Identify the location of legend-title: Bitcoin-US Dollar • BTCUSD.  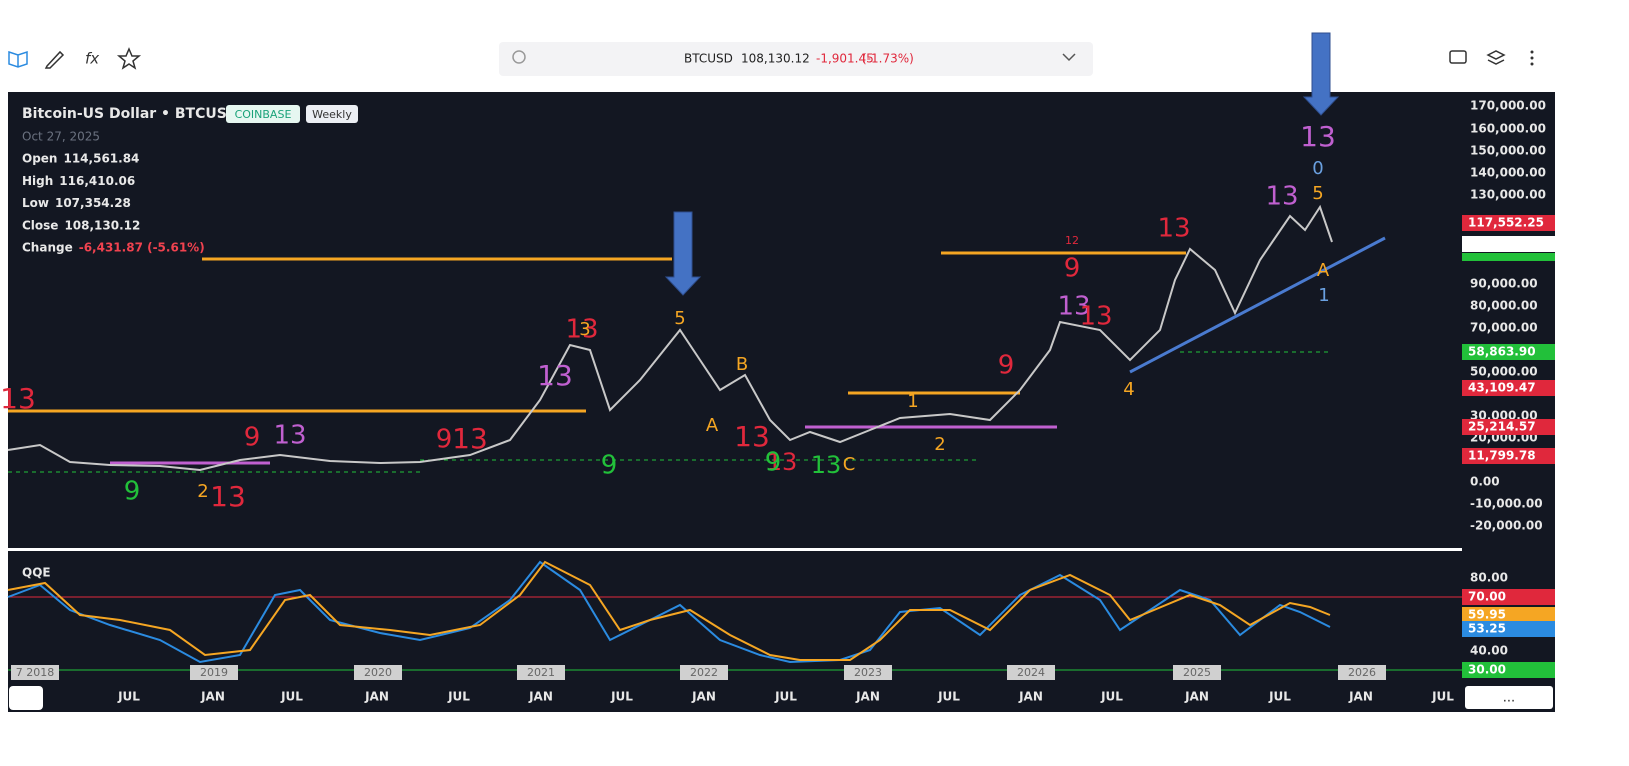
(130, 114).